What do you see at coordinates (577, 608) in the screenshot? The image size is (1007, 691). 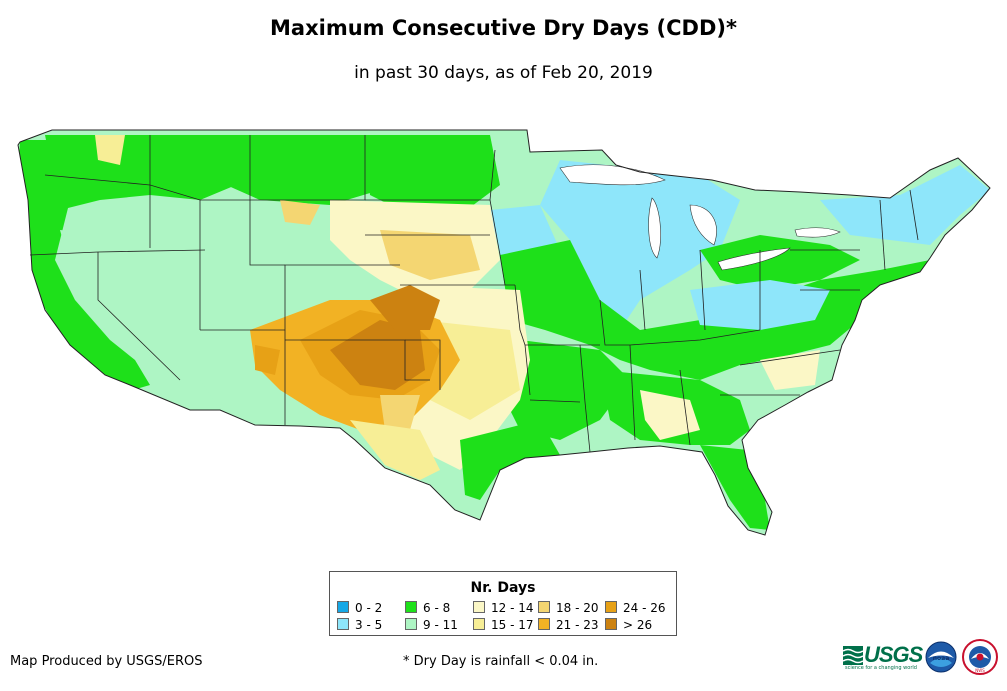 I see `legend-label: 18 - 20` at bounding box center [577, 608].